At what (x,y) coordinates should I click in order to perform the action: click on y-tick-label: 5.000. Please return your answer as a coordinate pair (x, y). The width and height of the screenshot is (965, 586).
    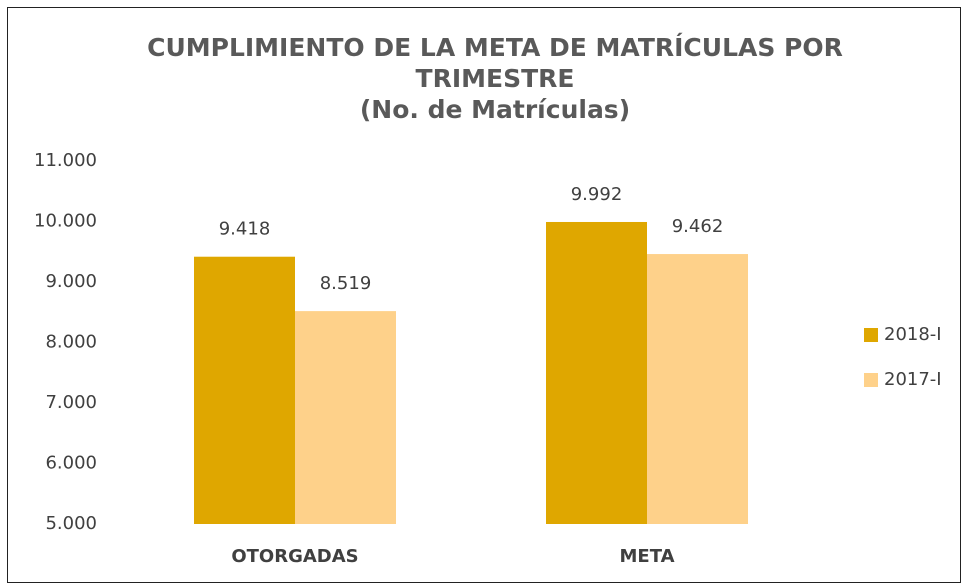
    Looking at the image, I should click on (71, 523).